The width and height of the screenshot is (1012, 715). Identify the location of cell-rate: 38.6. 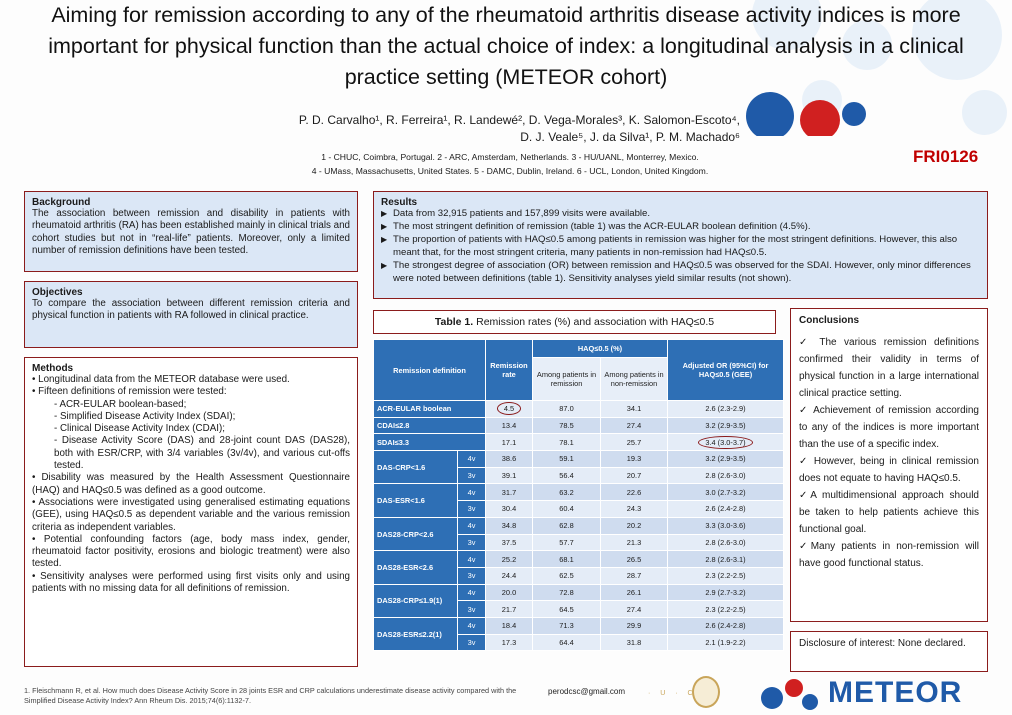
(509, 459).